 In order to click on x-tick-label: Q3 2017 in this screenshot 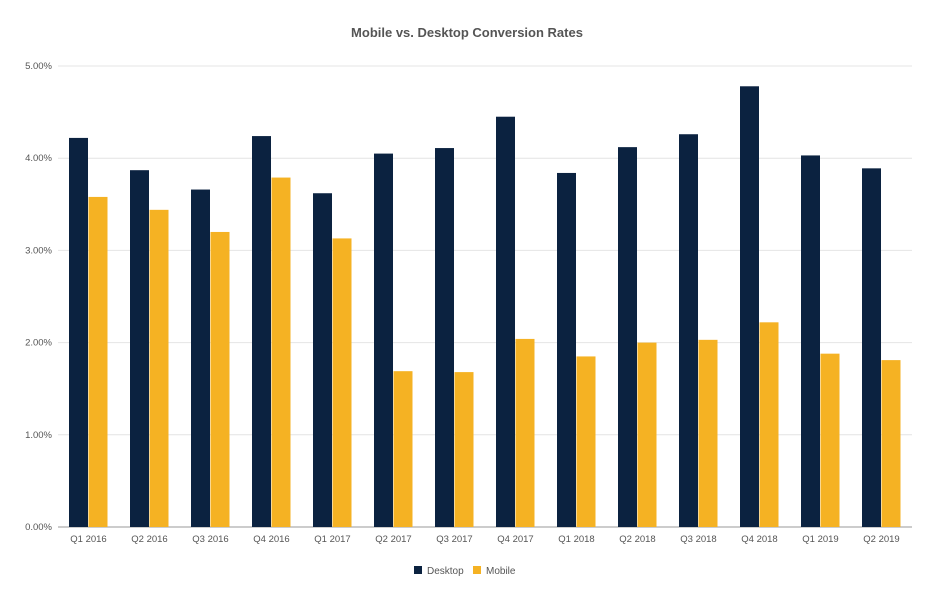, I will do `click(454, 539)`.